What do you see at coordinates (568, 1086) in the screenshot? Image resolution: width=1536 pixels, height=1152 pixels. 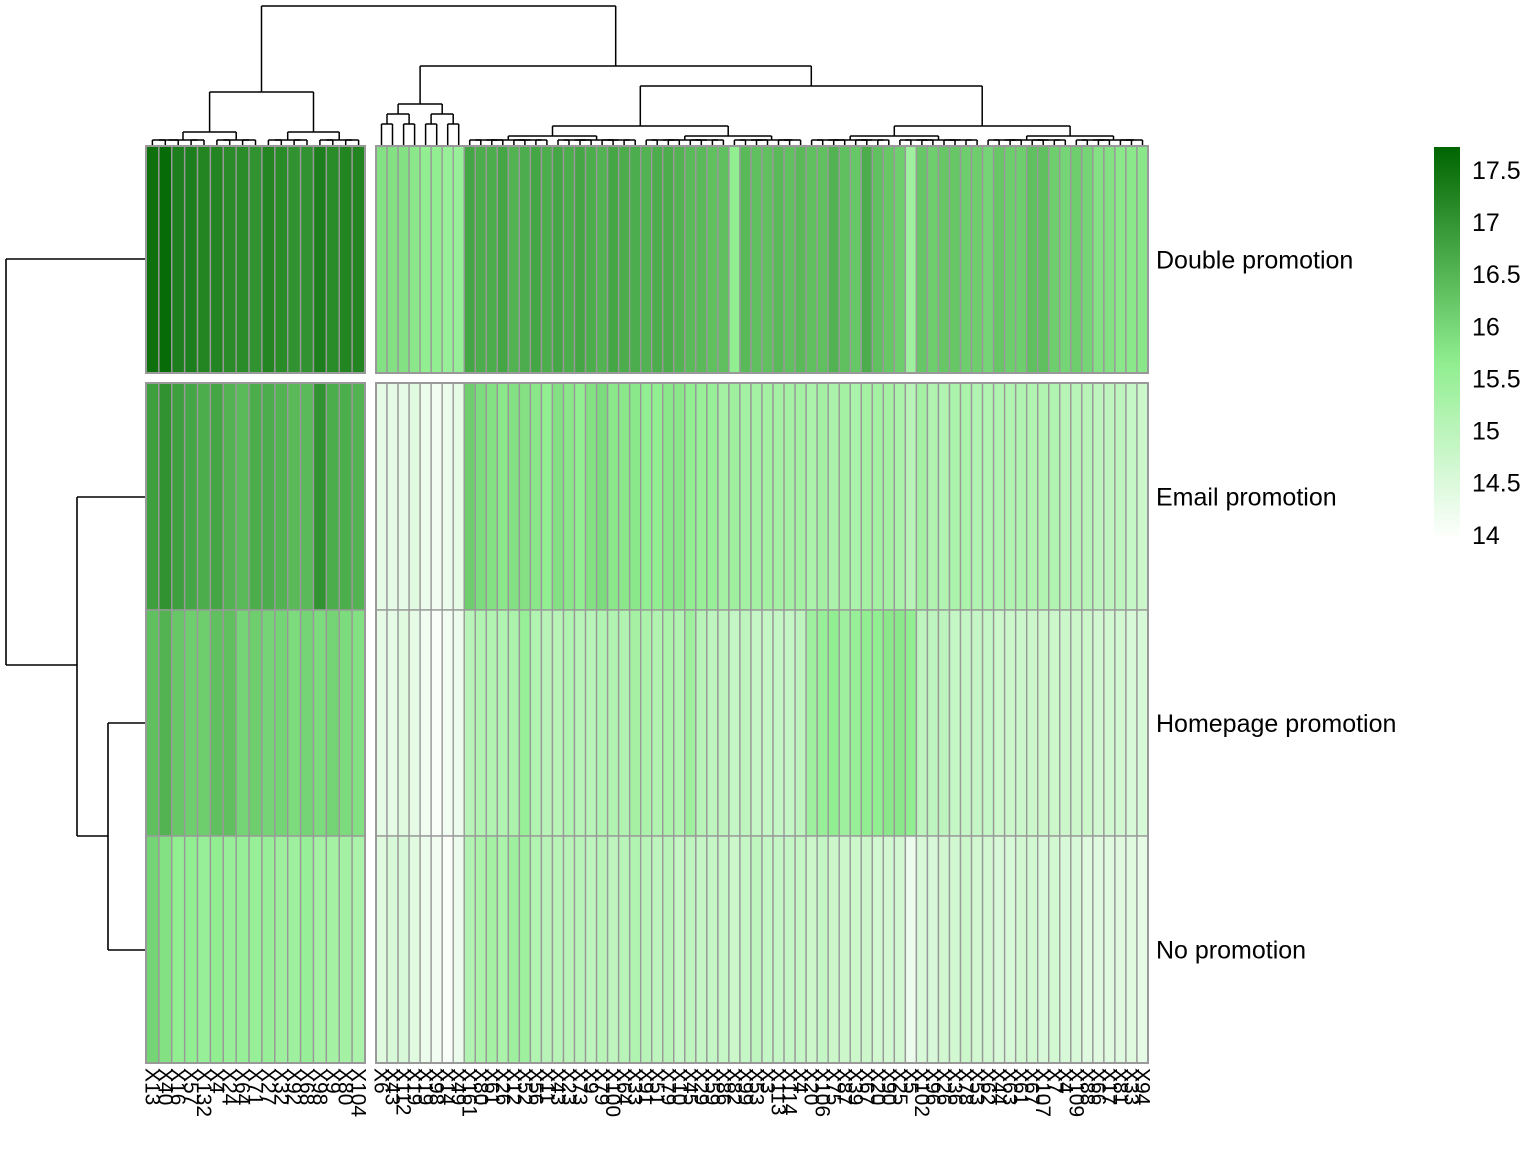 I see `column-label: X23` at bounding box center [568, 1086].